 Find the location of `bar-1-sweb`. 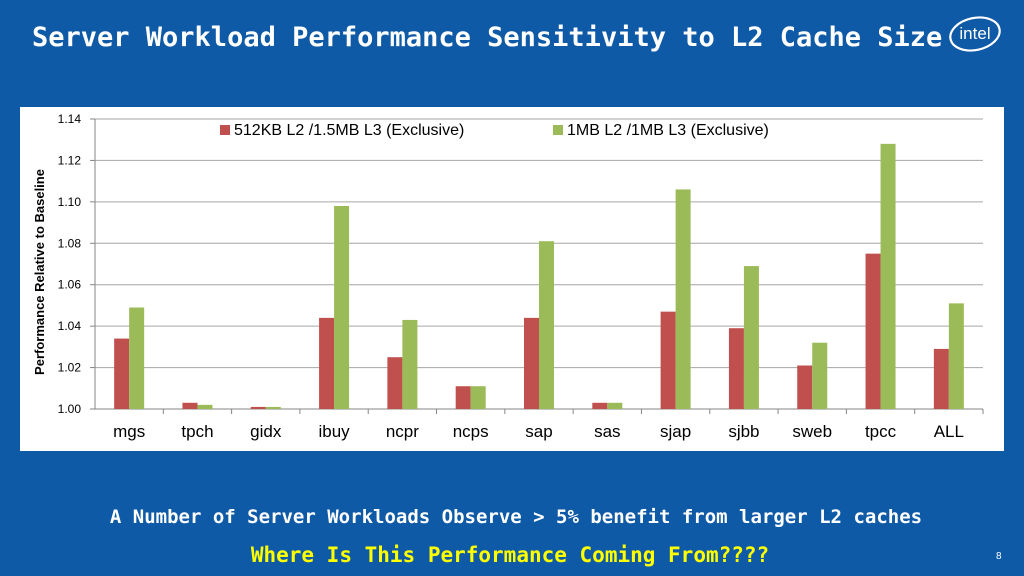

bar-1-sweb is located at coordinates (805, 387).